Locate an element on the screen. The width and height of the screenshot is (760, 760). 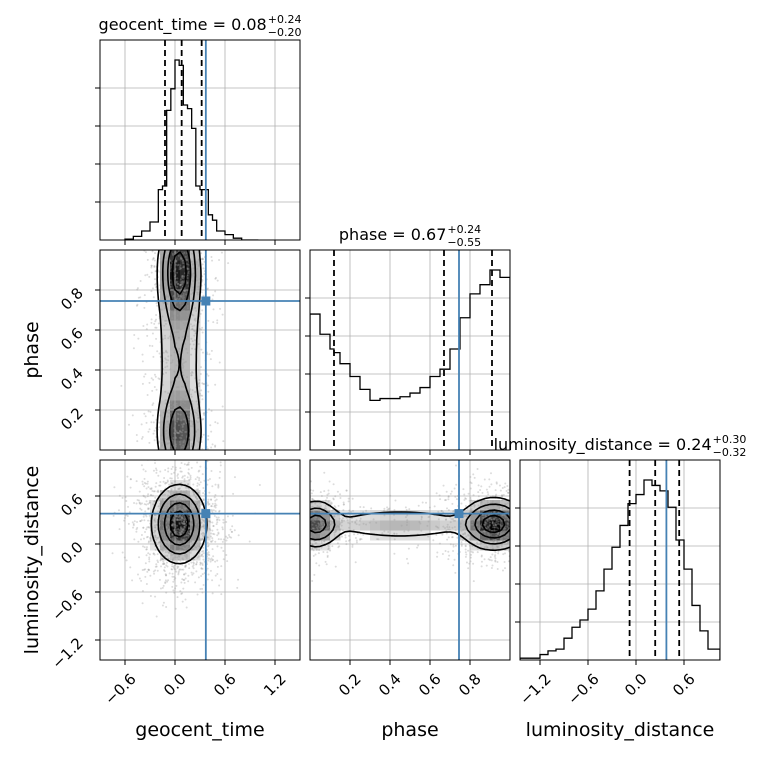
contour-line is located at coordinates (410, 524).